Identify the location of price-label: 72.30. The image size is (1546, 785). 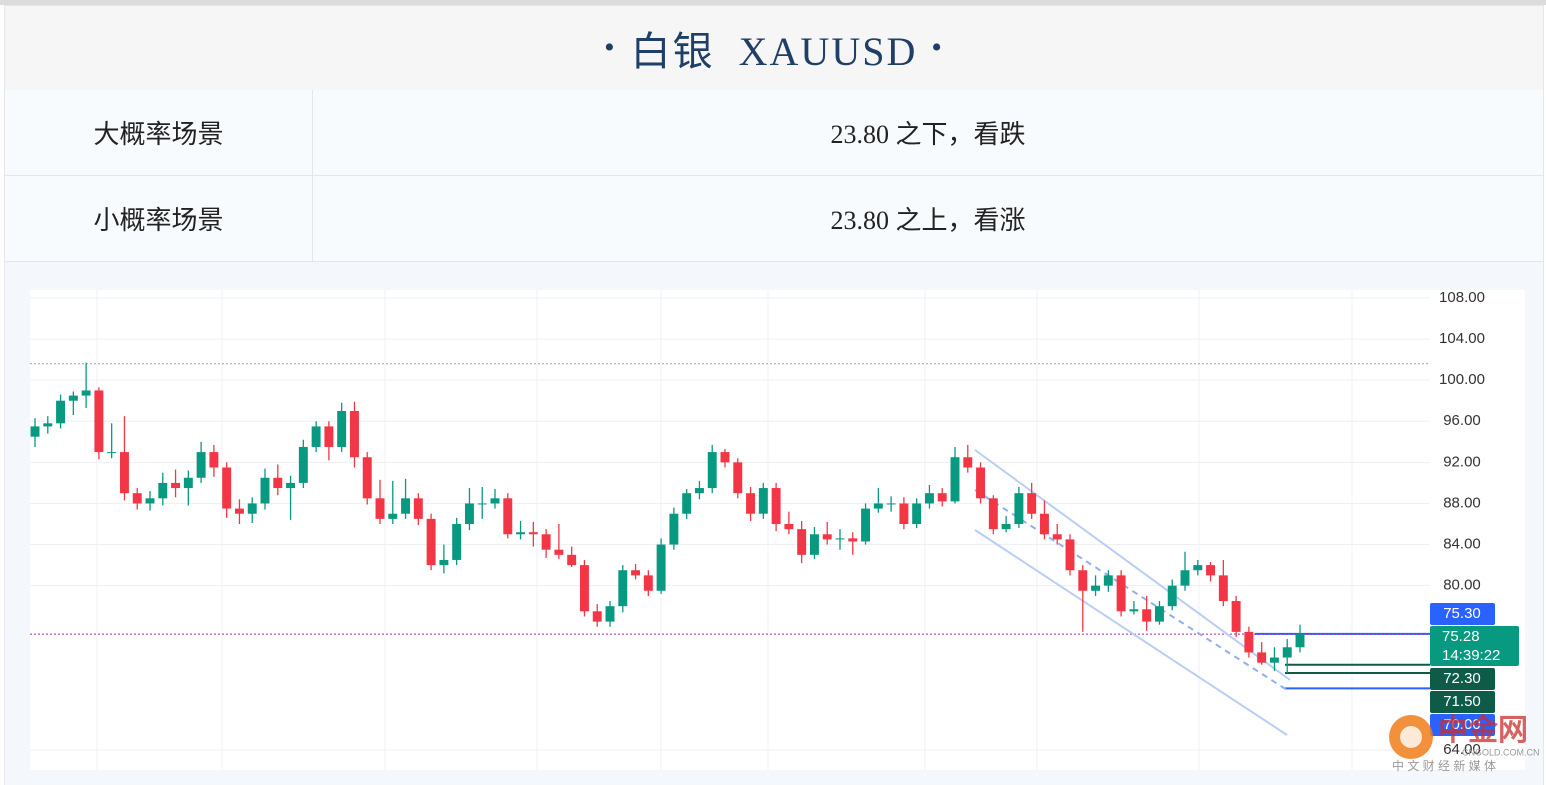
(1462, 678).